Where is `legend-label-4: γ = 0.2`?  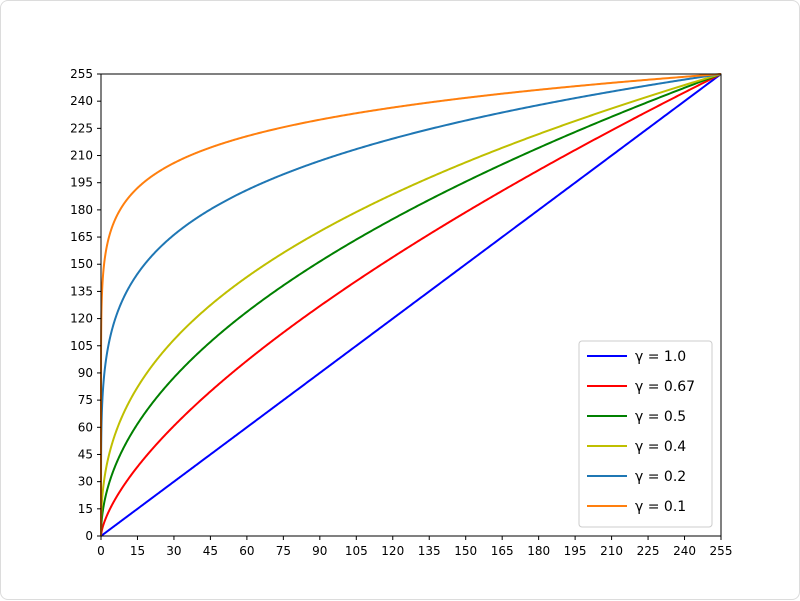
legend-label-4: γ = 0.2 is located at coordinates (660, 477).